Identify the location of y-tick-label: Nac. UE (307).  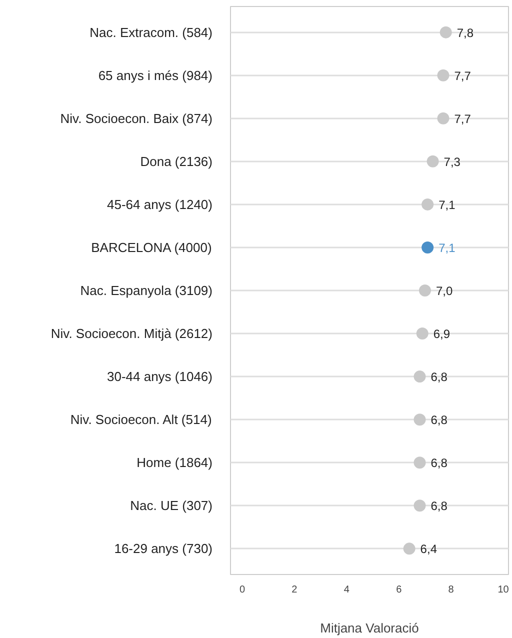
(171, 506).